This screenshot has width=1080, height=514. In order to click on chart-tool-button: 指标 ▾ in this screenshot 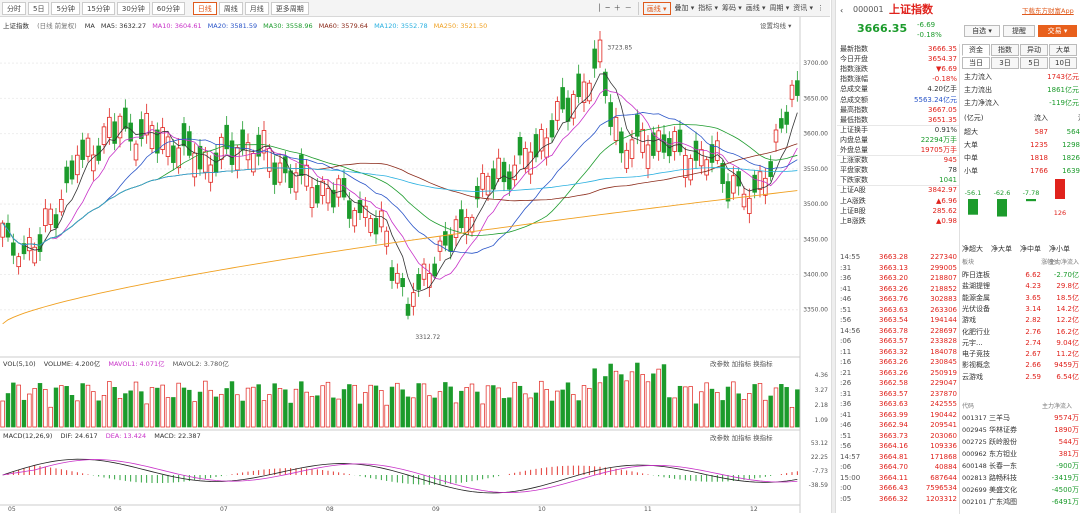, I will do `click(708, 7)`.